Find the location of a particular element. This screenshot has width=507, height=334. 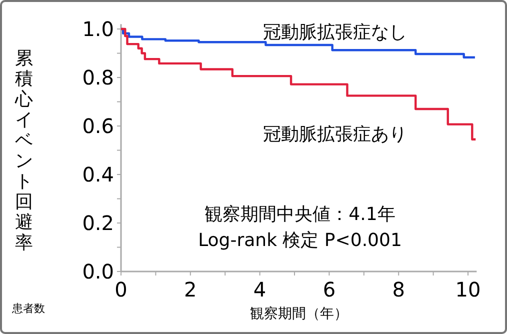

x-tick-label: 0 is located at coordinates (121, 290).